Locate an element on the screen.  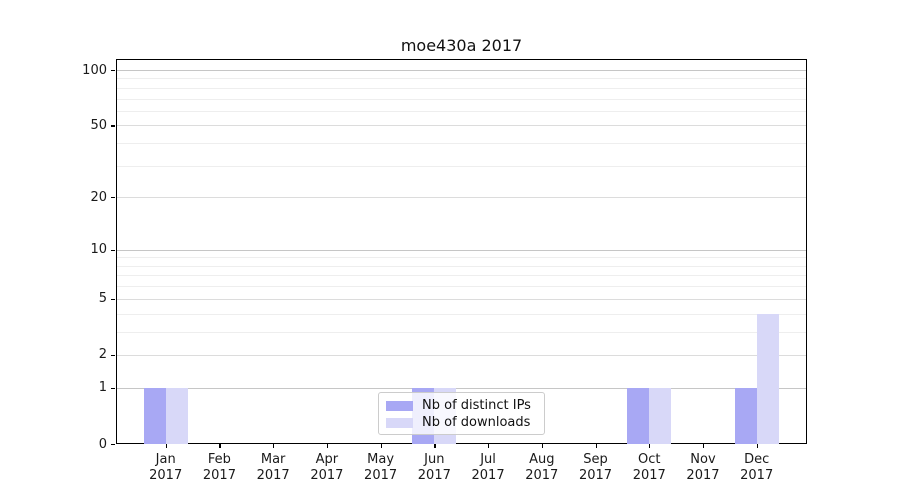
legend-label: Nb of distinct IPs is located at coordinates (476, 405).